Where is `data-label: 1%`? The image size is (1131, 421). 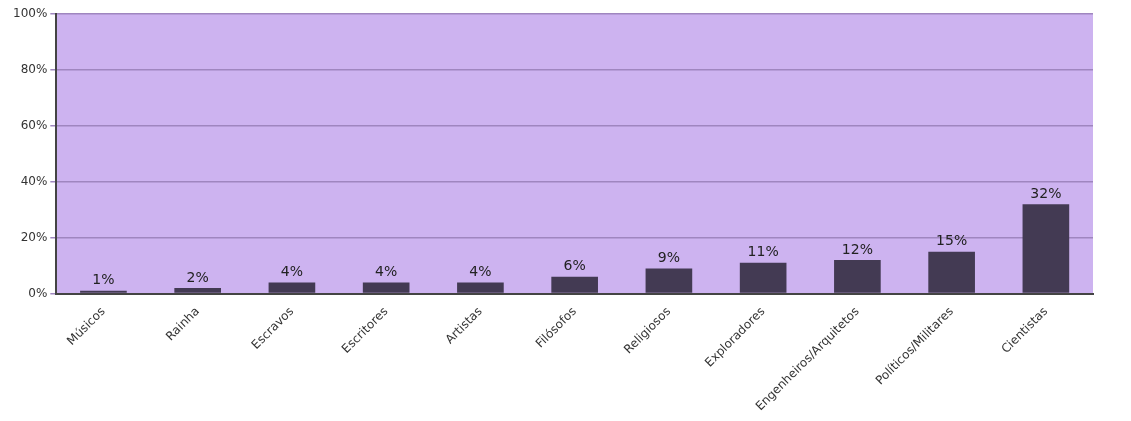
data-label: 1% is located at coordinates (103, 279).